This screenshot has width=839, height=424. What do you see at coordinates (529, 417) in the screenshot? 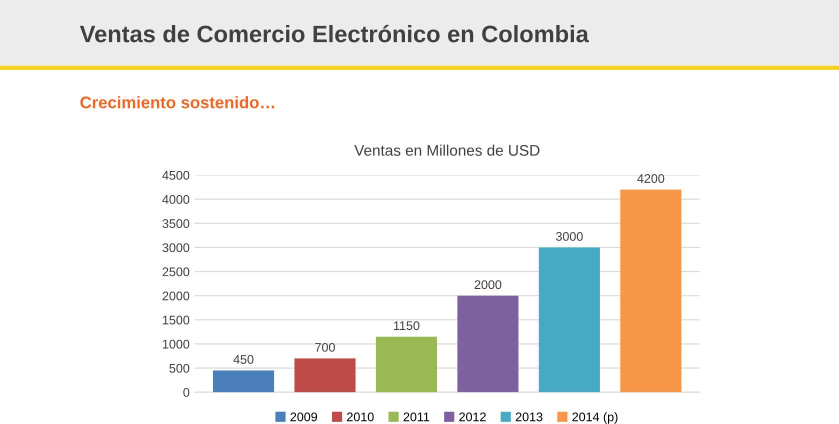
I see `legend-label: 2013` at bounding box center [529, 417].